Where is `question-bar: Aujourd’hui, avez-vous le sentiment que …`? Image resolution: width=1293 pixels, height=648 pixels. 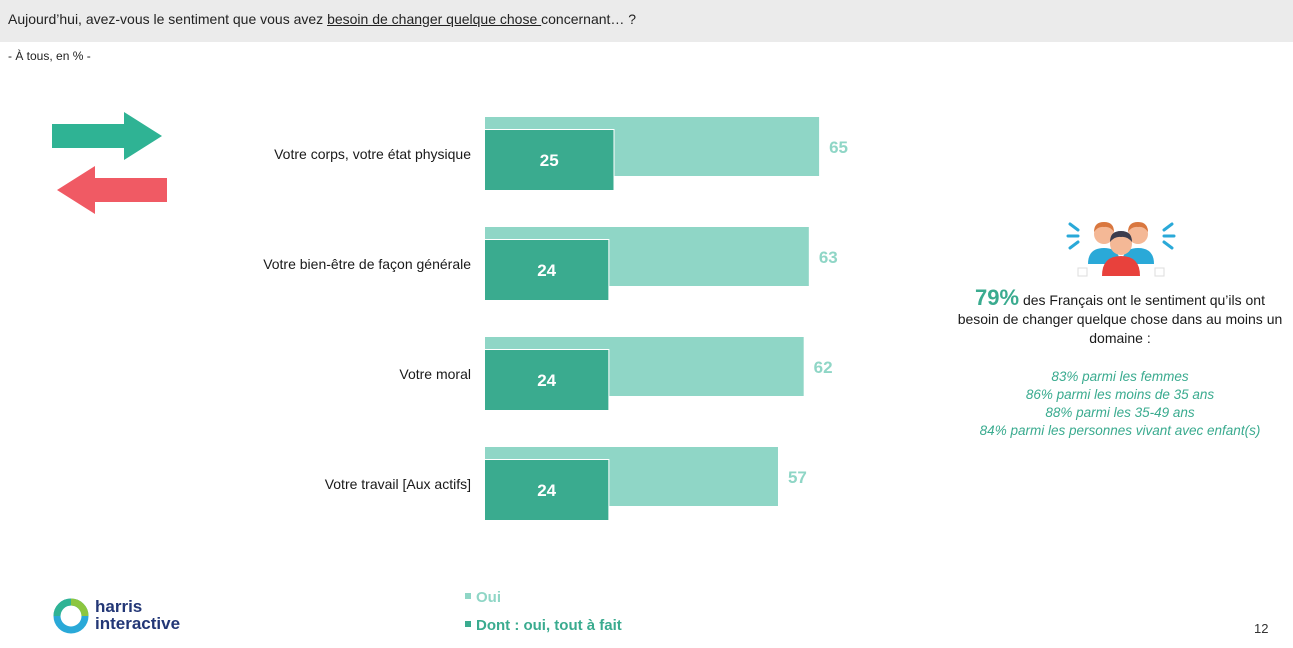
question-bar: Aujourd’hui, avez-vous le sentiment que … is located at coordinates (646, 21).